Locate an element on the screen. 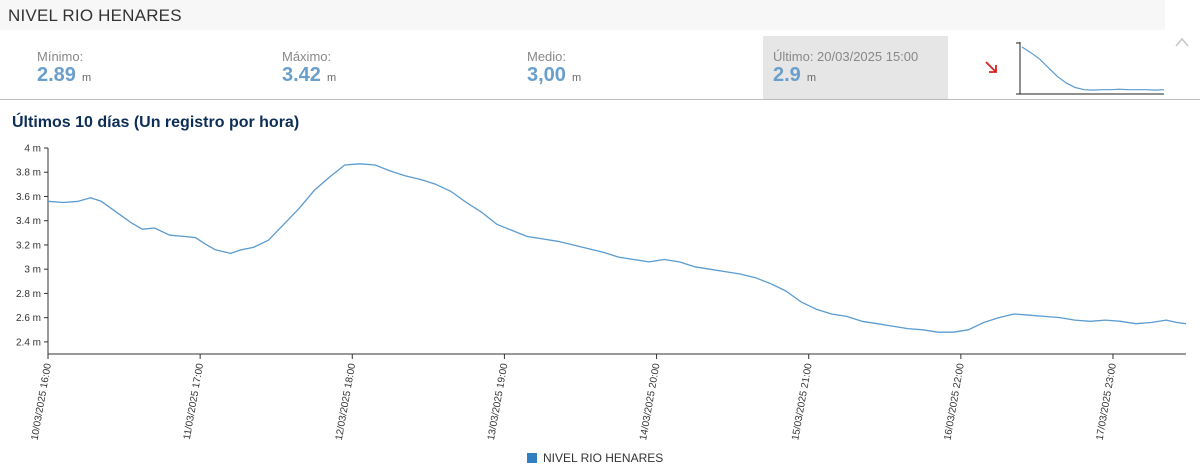  x-tick-label: 12/03/2025 18:00 is located at coordinates (346, 401).